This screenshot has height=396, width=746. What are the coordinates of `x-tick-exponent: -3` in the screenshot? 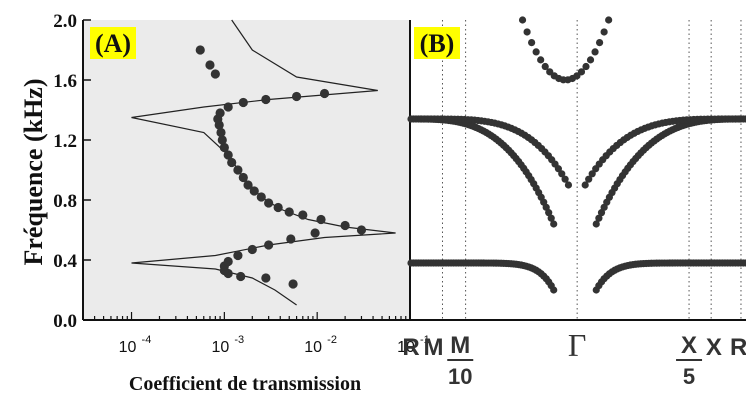 It's located at (239, 340).